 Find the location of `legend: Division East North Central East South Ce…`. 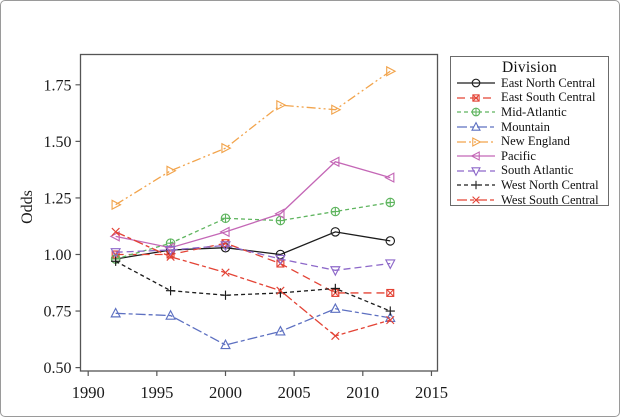

legend: Division East North Central East South Ce… is located at coordinates (529, 131).